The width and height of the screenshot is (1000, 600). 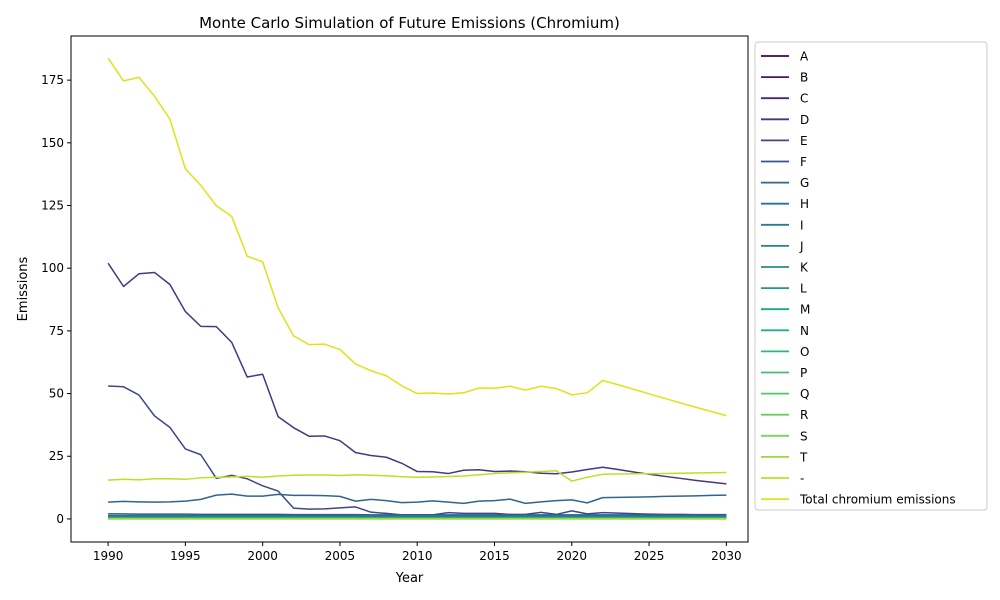 What do you see at coordinates (803, 289) in the screenshot?
I see `legend-label-11: L` at bounding box center [803, 289].